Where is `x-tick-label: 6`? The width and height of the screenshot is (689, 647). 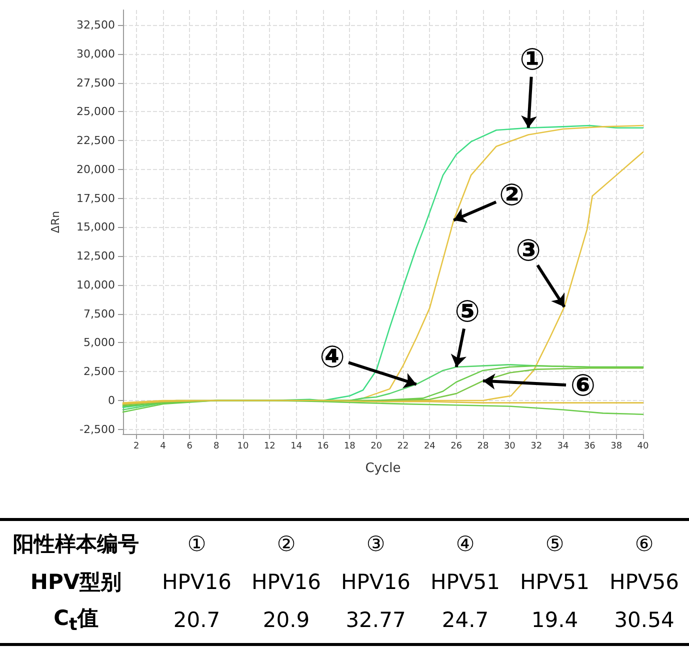
x-tick-label: 6 is located at coordinates (189, 447).